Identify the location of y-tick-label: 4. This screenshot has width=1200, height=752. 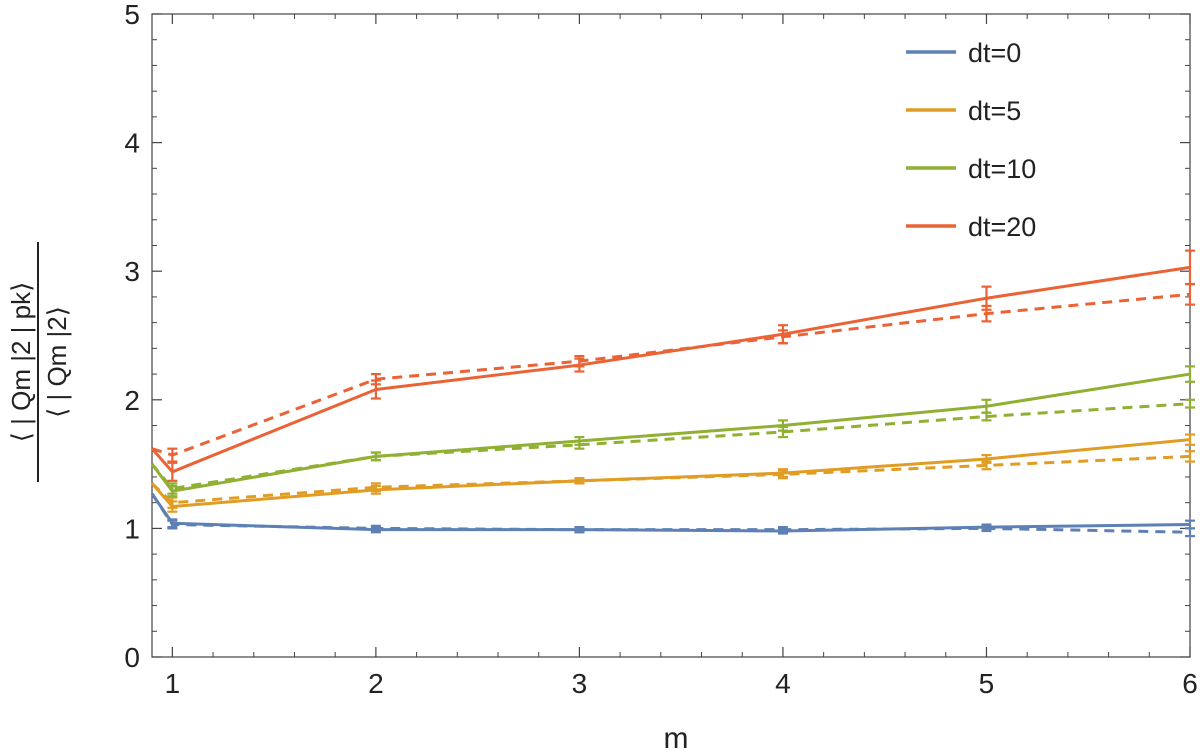
(132, 143).